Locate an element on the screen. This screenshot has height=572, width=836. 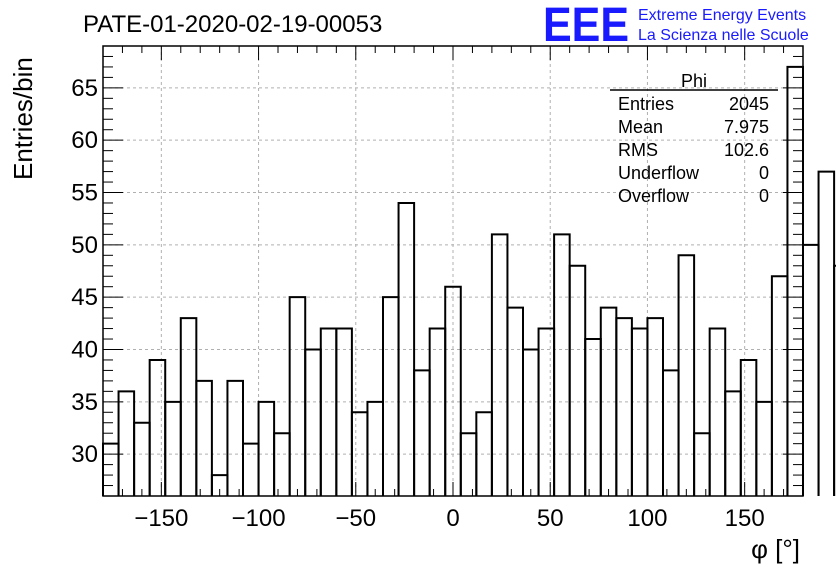
x-tick-label: 50 is located at coordinates (550, 518).